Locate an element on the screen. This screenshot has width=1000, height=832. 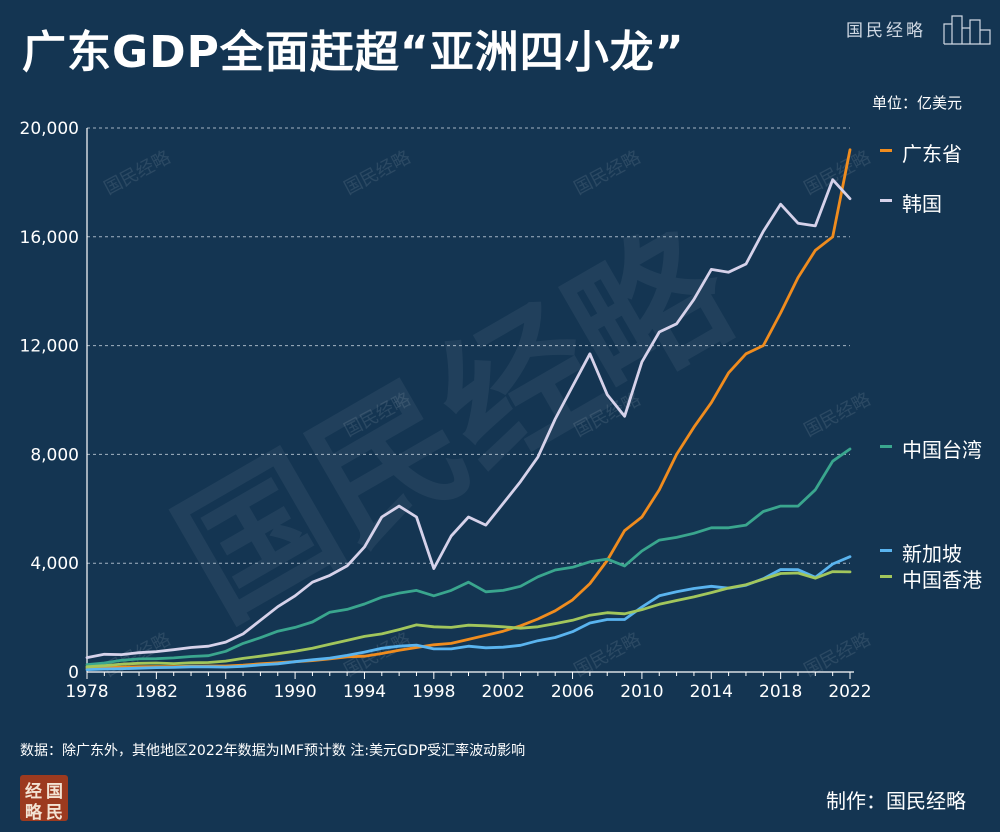
logo-char: 国 is located at coordinates (54, 792).